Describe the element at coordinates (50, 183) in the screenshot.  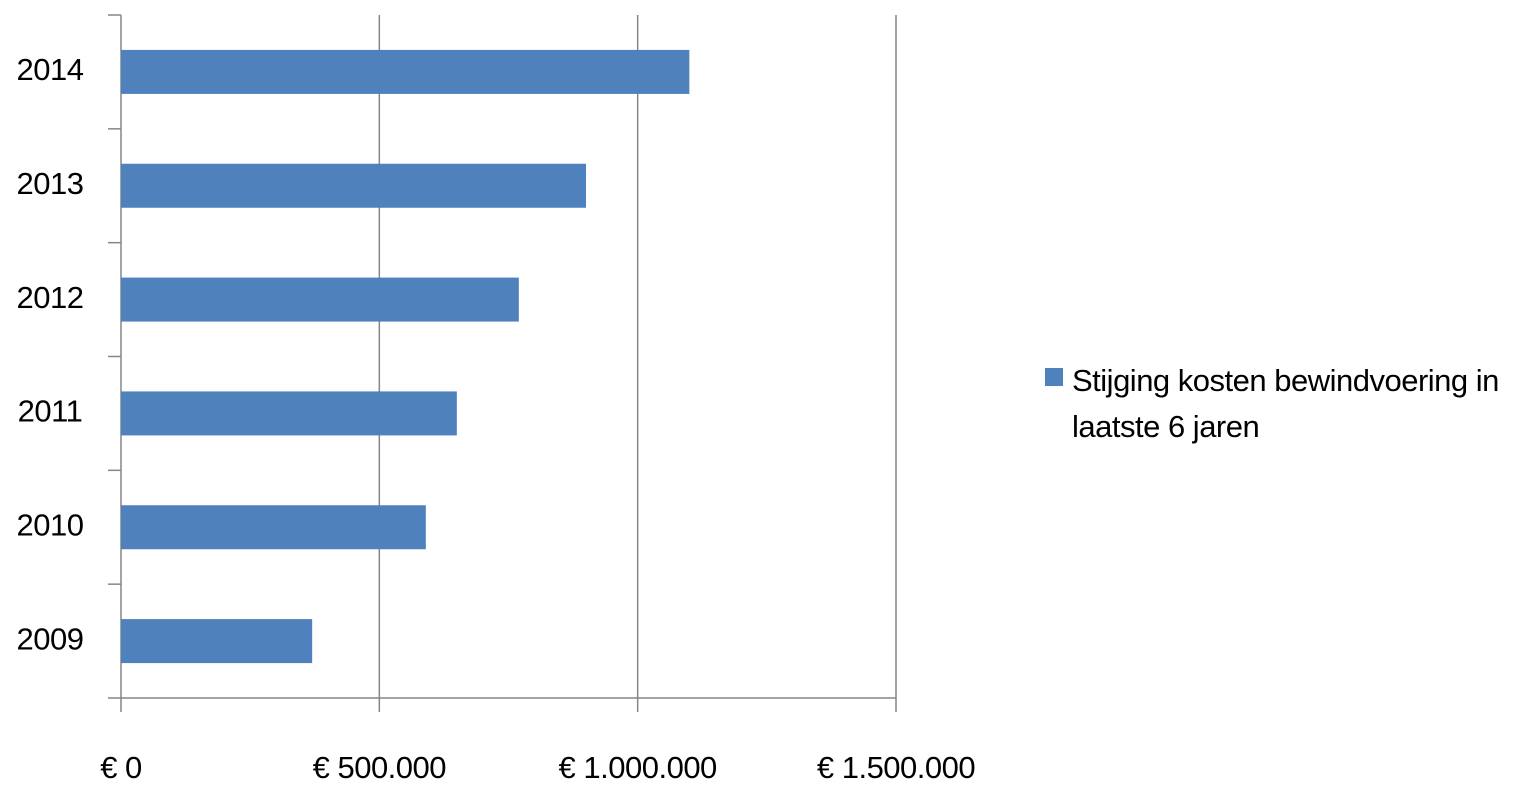
I see `y-tick-label: 2013` at that location.